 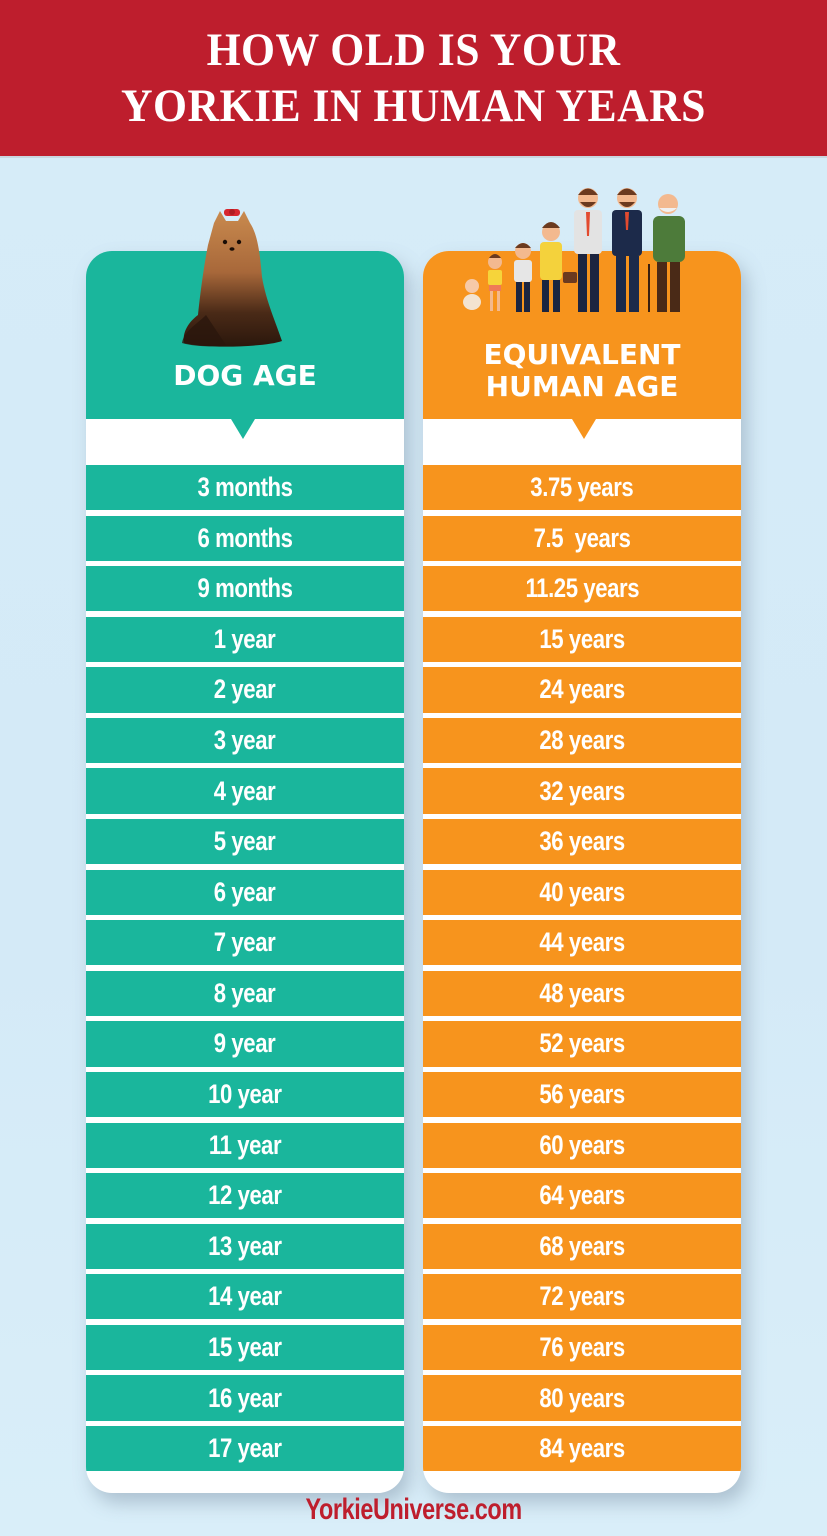 I want to click on dog-age-value: 7 year, so click(x=245, y=942).